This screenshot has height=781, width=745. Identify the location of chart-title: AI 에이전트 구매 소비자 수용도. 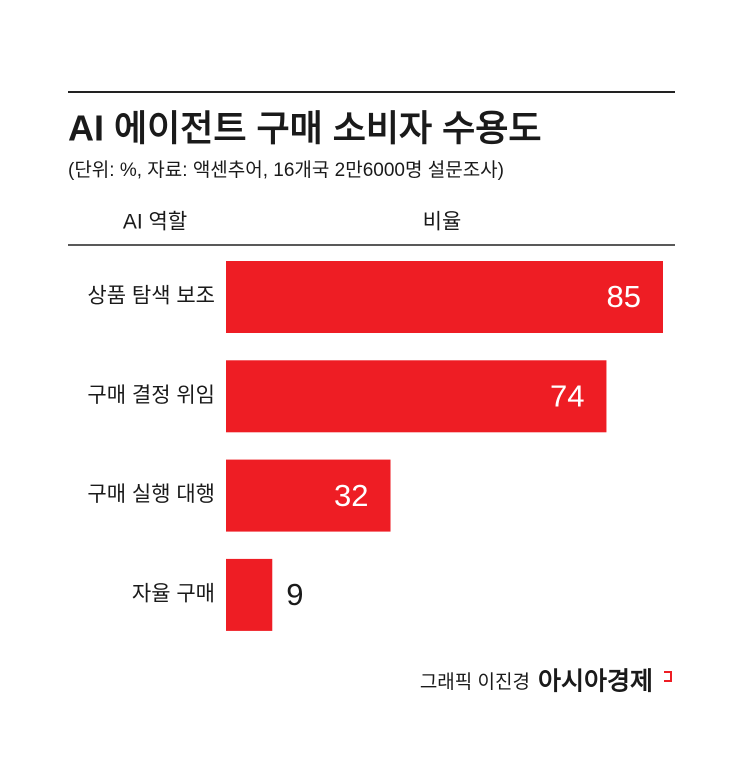
(304, 128).